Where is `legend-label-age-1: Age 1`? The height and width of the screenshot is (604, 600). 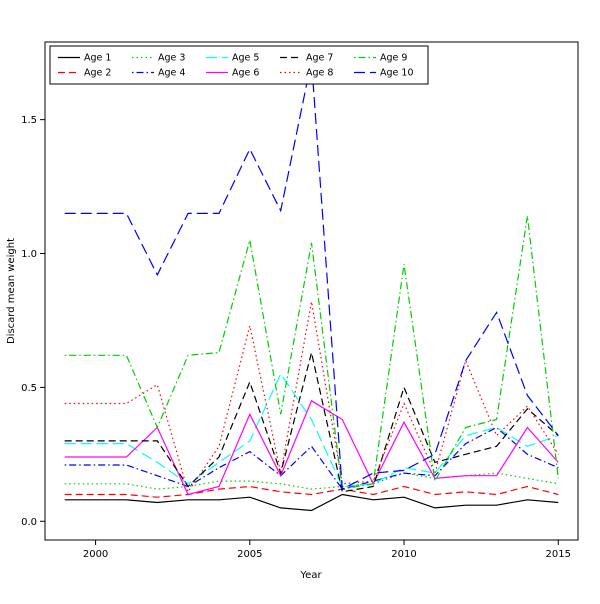 legend-label-age-1: Age 1 is located at coordinates (97, 58).